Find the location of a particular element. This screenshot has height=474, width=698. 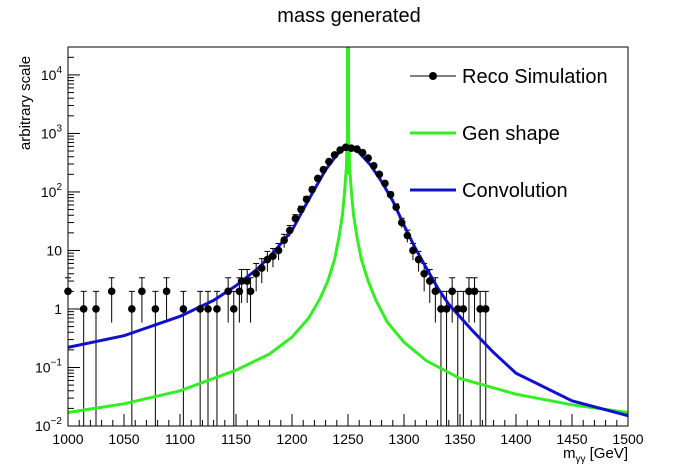

y-tick-label: 10³ is located at coordinates (52, 132).